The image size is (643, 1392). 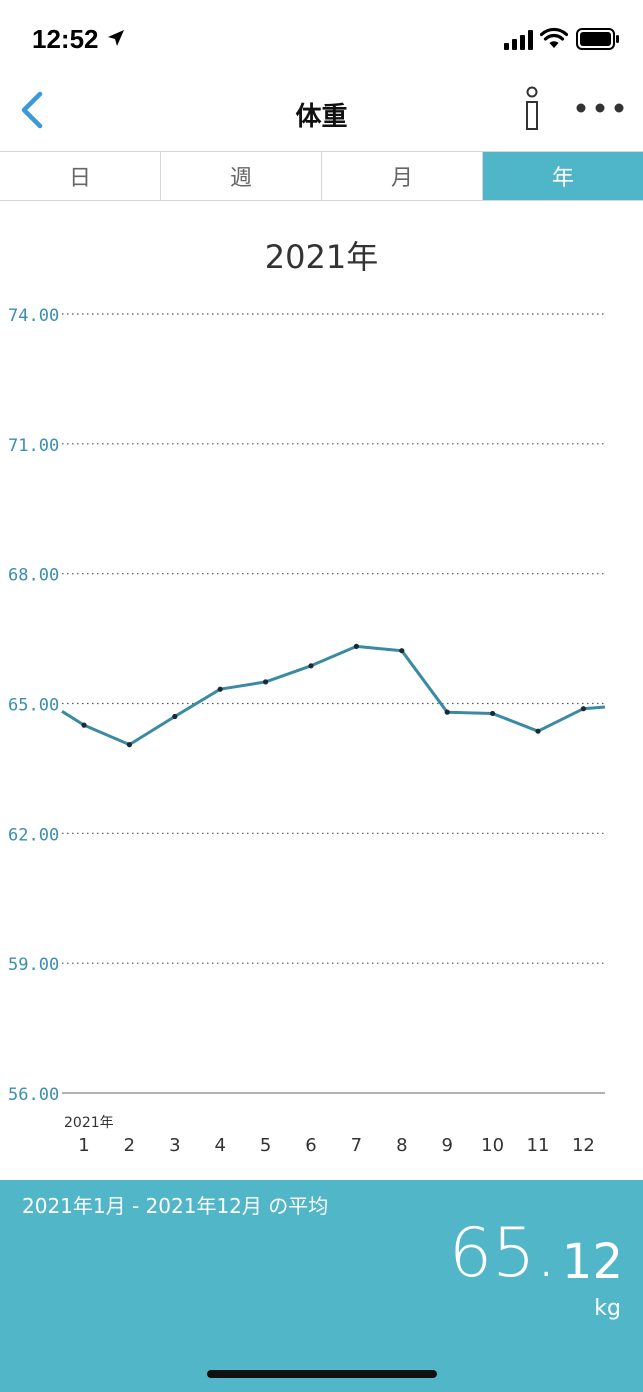 I want to click on x-tick-label: 10, so click(x=492, y=1145).